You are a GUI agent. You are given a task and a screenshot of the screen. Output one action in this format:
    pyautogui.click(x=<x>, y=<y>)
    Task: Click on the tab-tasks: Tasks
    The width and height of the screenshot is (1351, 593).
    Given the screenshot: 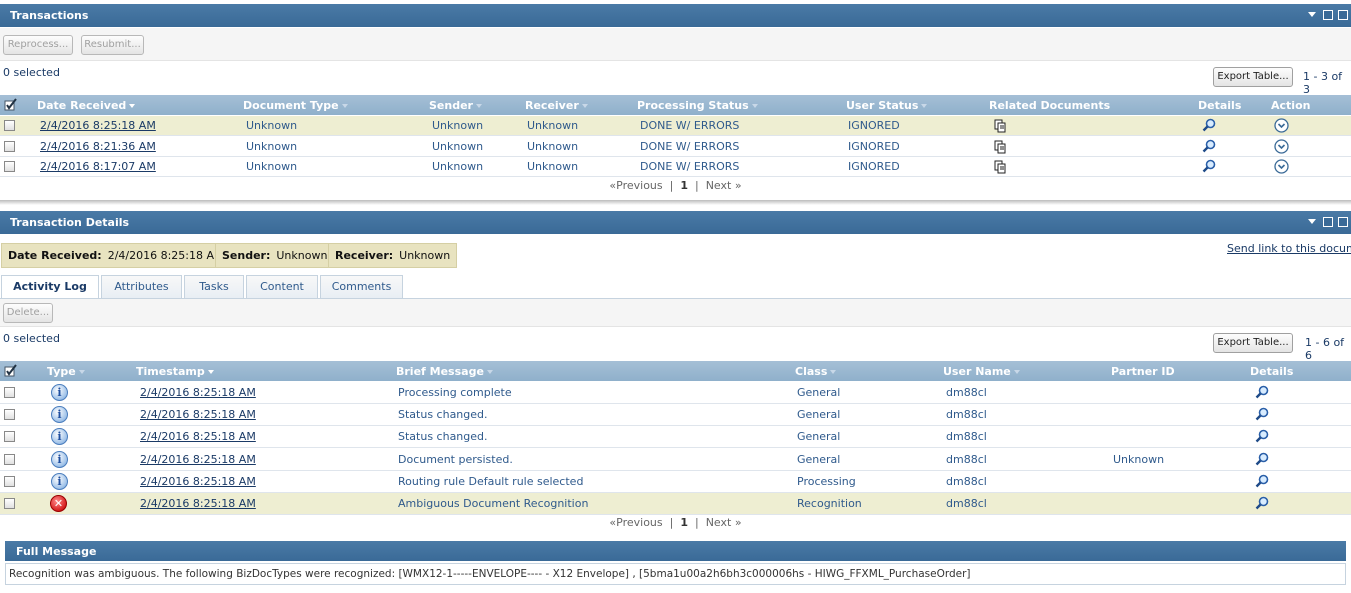 What is the action you would take?
    pyautogui.click(x=214, y=286)
    